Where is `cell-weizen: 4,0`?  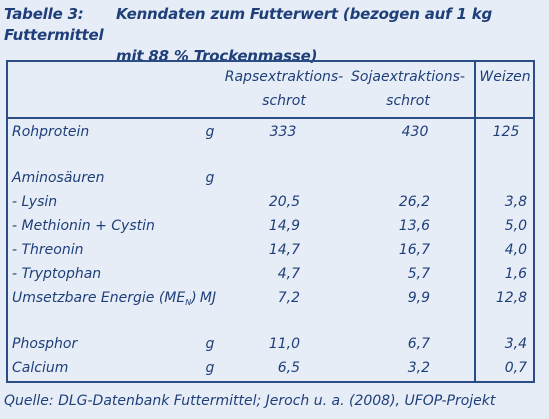 cell-weizen: 4,0 is located at coordinates (515, 250).